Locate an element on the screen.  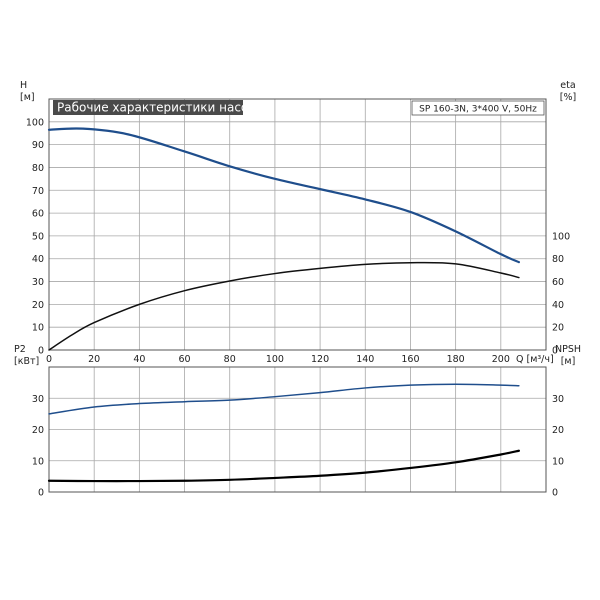
chart-subtitle-group: SP 160-3N, 3*400 V, 50Hz is located at coordinates (478, 108).